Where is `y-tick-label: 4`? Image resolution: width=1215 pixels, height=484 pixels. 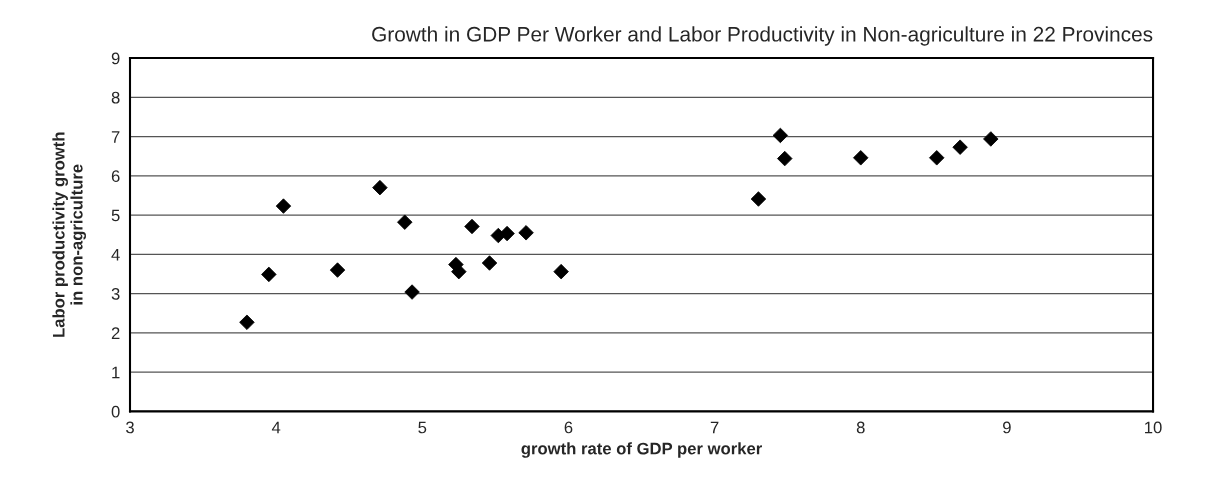 y-tick-label: 4 is located at coordinates (115, 254).